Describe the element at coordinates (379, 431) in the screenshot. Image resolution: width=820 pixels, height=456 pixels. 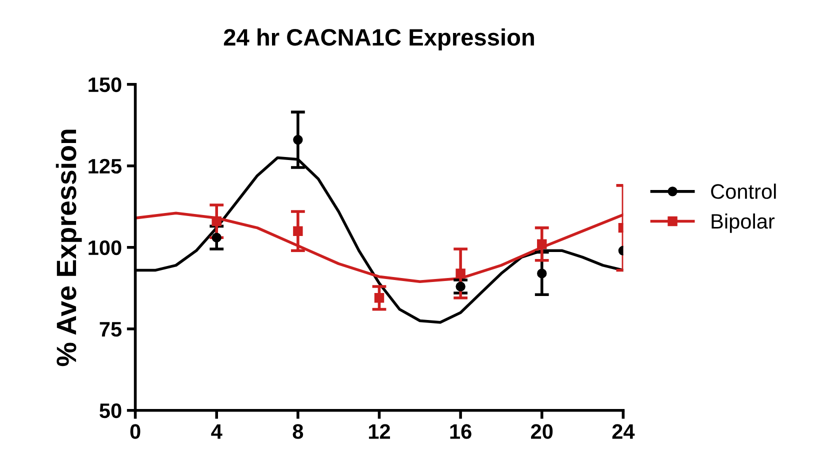
I see `x-tick-label: 12` at that location.